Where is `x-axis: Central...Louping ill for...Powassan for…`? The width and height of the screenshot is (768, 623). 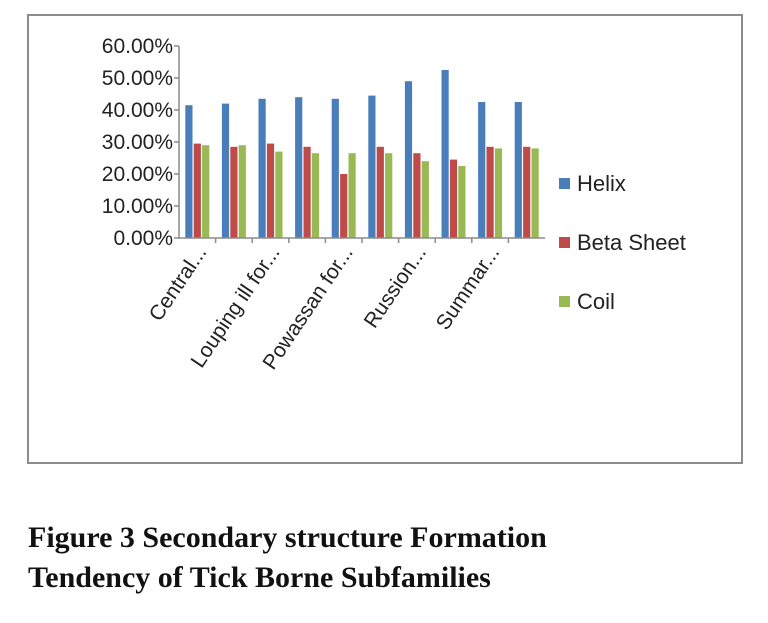 x-axis: Central...Louping ill for...Powassan for… is located at coordinates (345, 305).